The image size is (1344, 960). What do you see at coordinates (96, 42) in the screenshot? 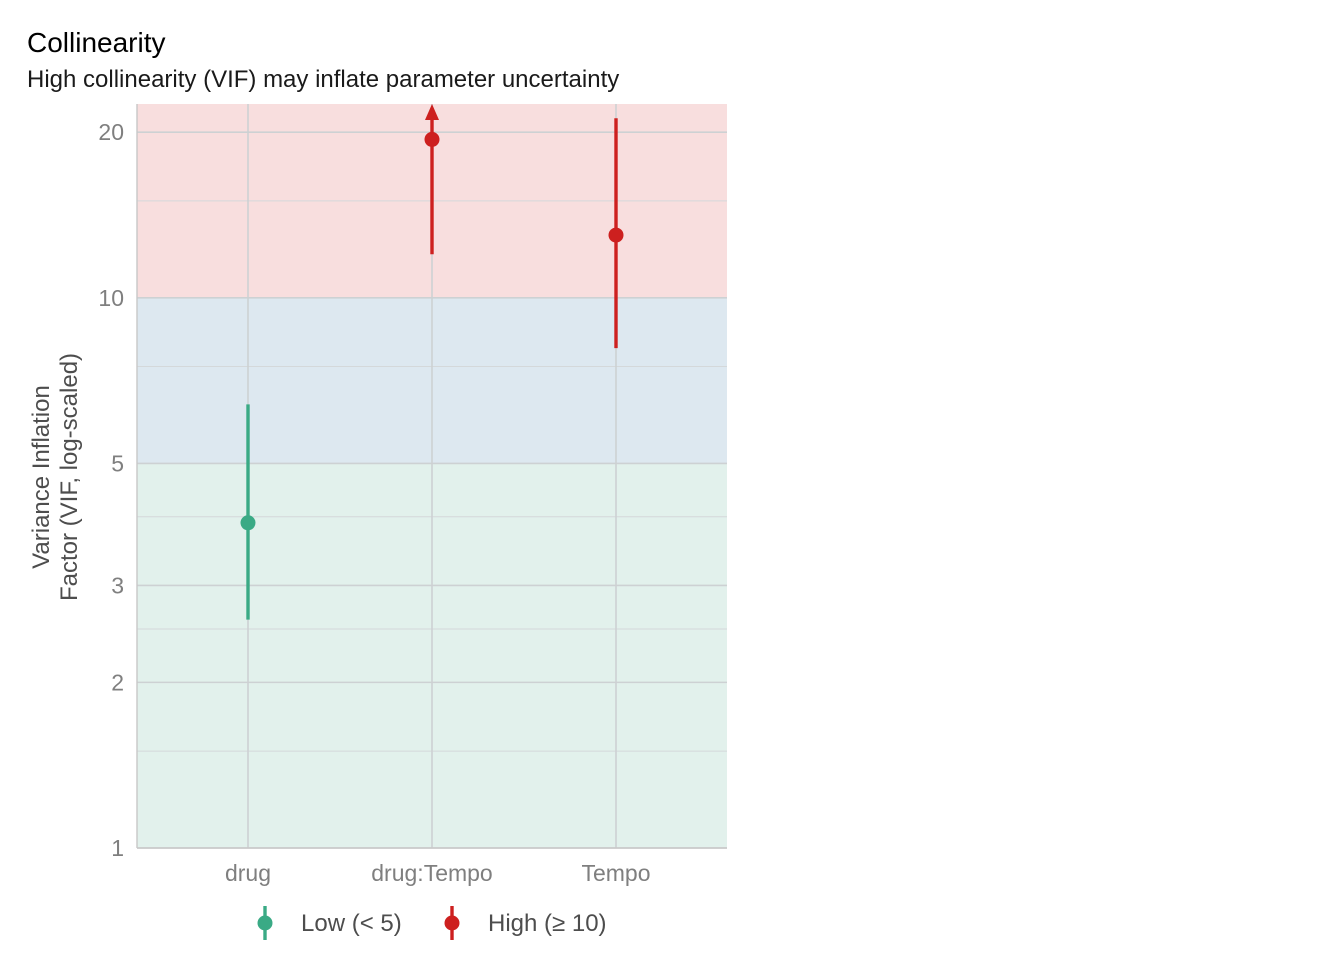
I see `chart-title: Collinearity` at bounding box center [96, 42].